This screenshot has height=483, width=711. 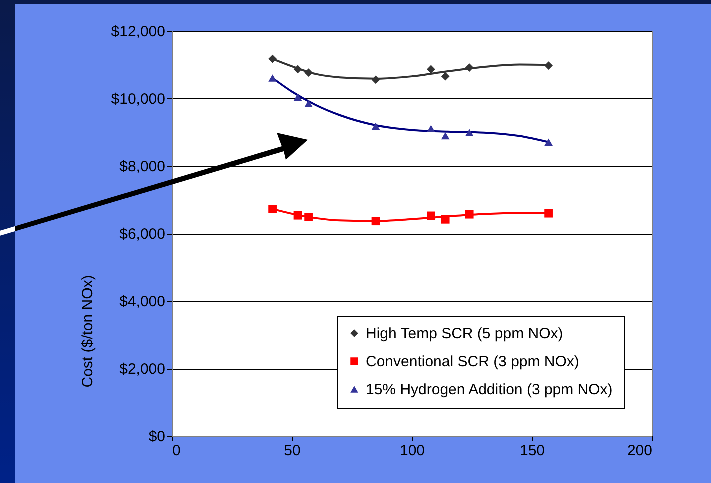 I want to click on y-tick-label: $0, so click(x=157, y=437).